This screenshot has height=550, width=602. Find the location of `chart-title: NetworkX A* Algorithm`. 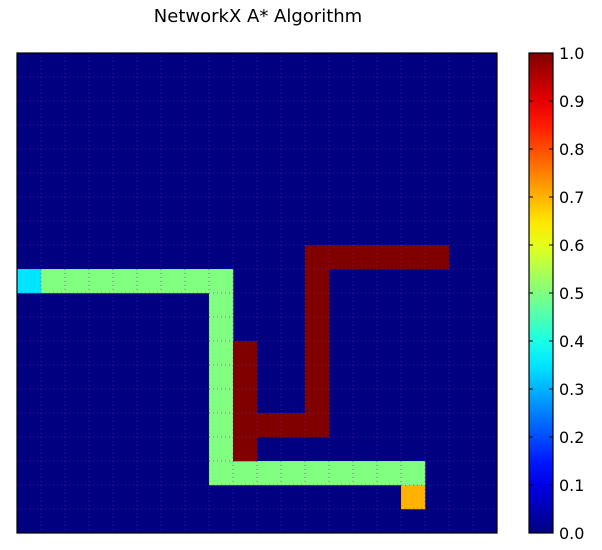

chart-title: NetworkX A* Algorithm is located at coordinates (258, 16).